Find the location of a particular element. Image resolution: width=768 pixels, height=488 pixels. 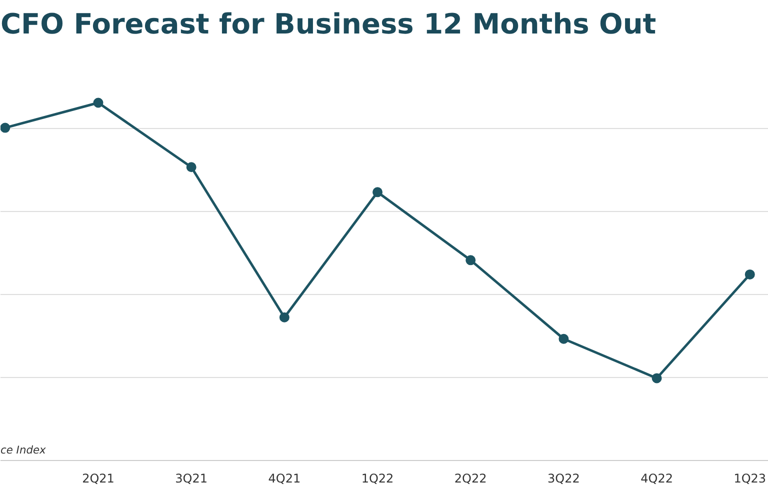

x-tick-label: 2Q22 is located at coordinates (470, 479).